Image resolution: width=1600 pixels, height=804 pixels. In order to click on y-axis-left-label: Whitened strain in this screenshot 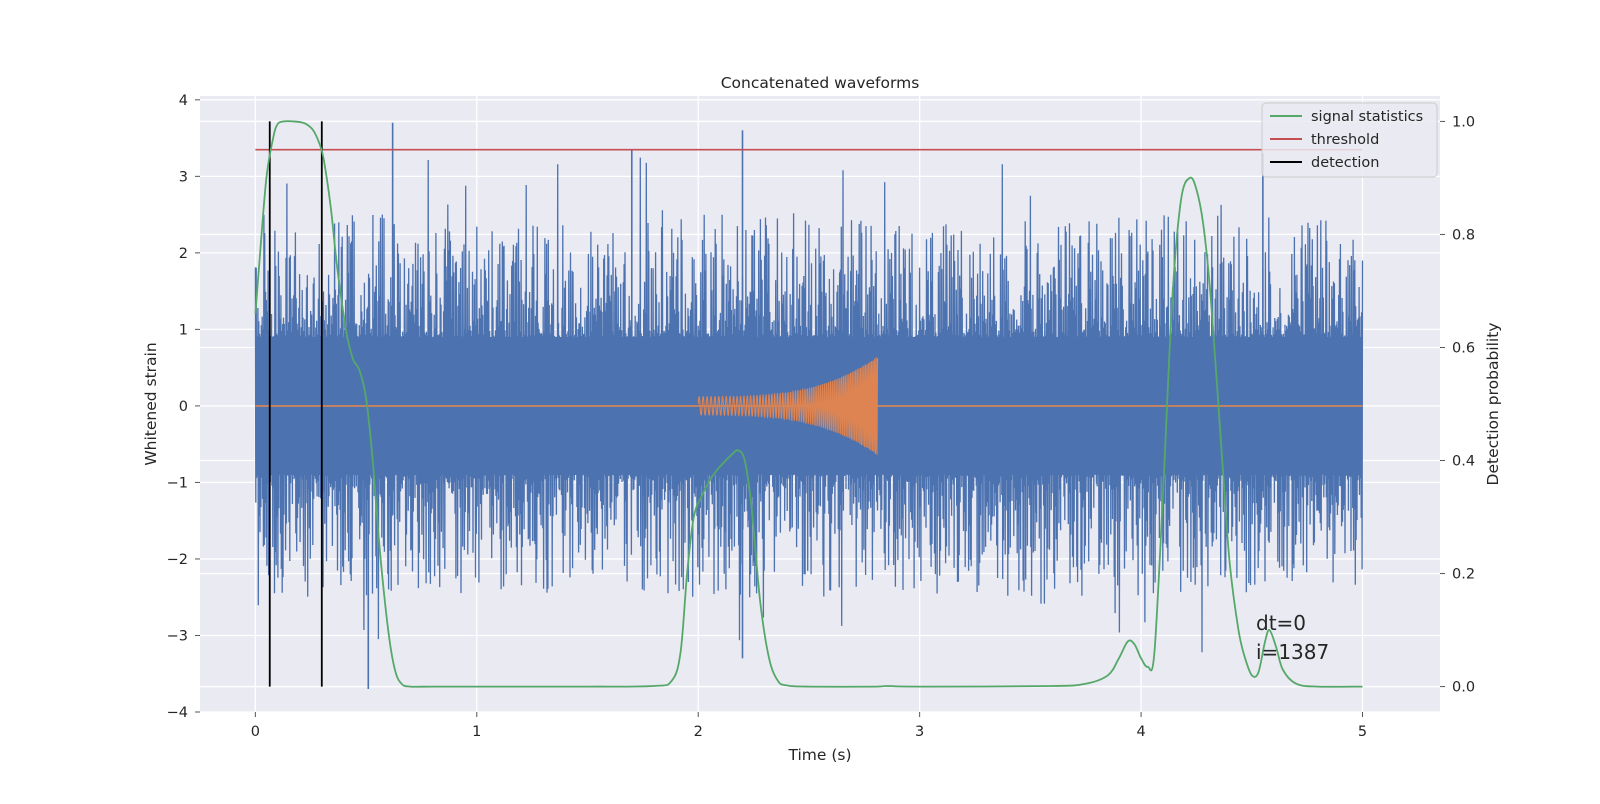, I will do `click(151, 403)`.